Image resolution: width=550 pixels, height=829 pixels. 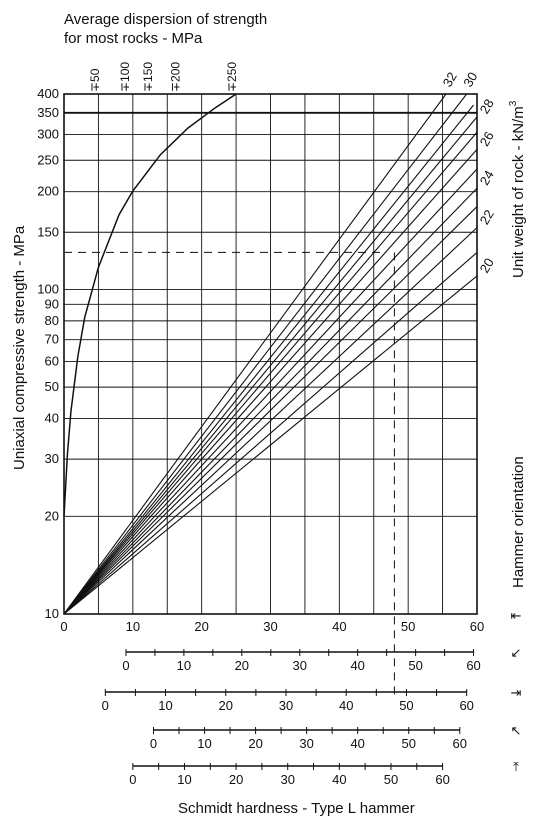 I want to click on unit-weight-label: 28, so click(x=487, y=106).